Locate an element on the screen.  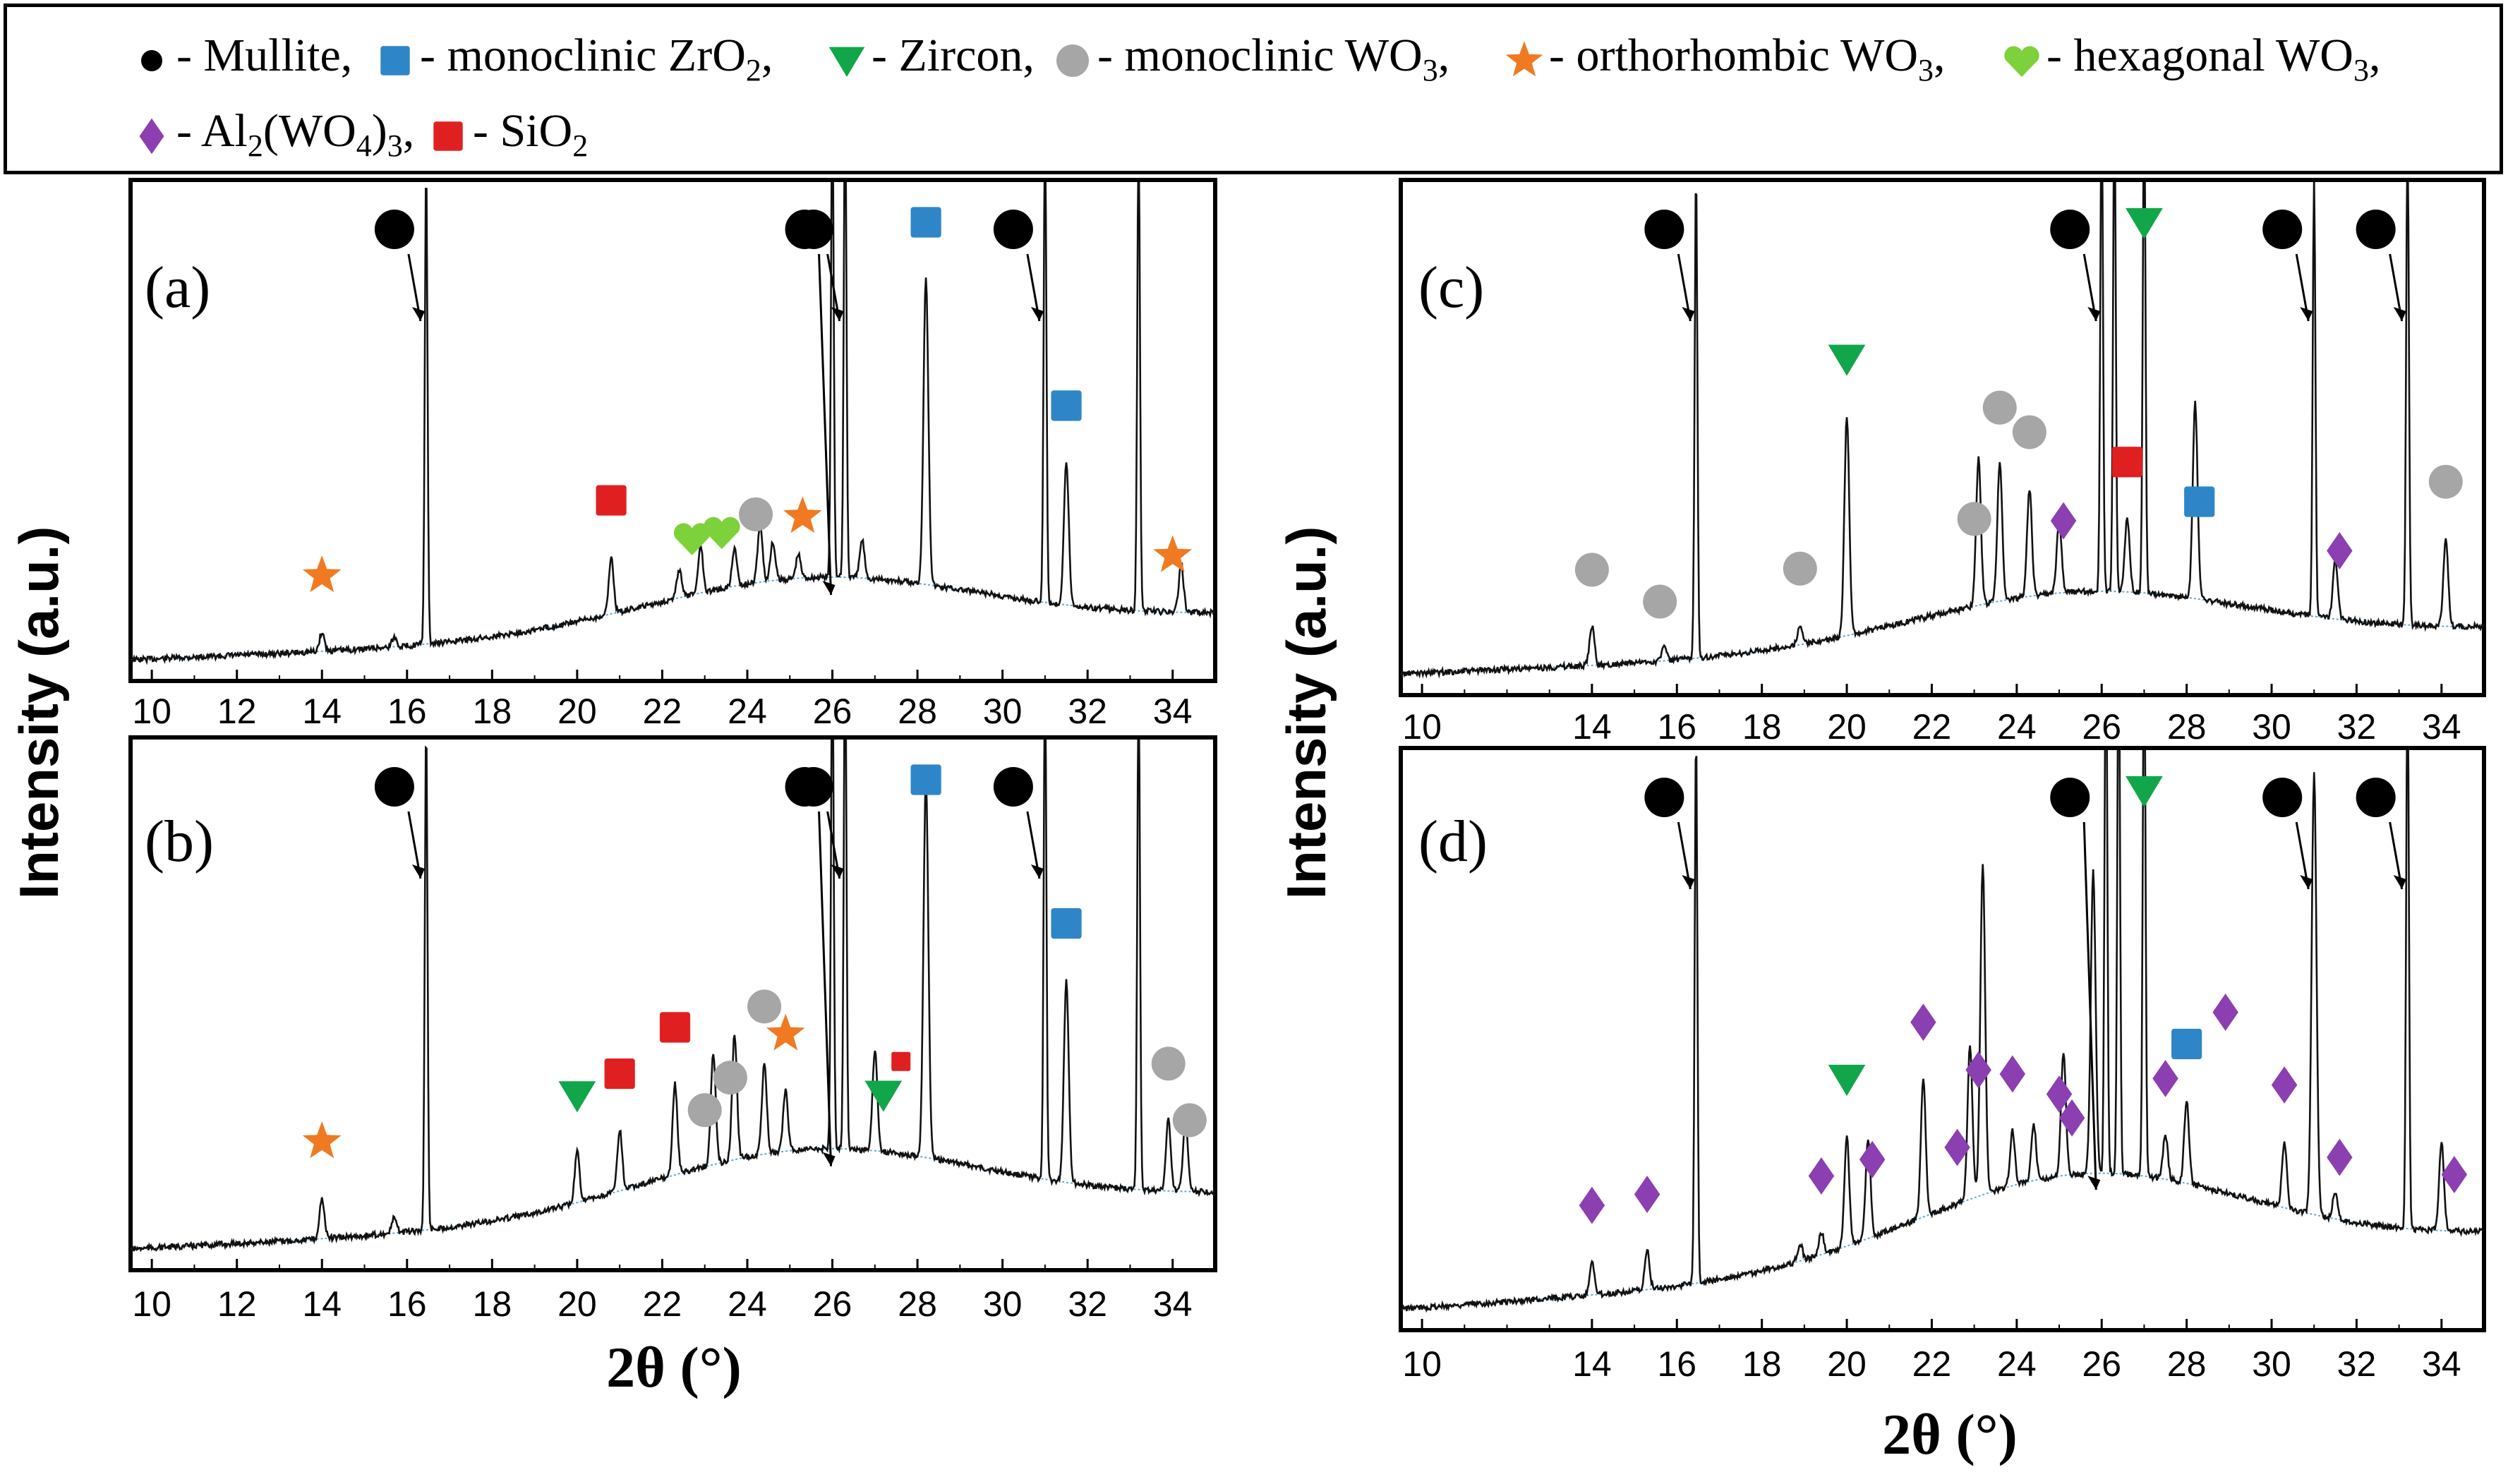
legend-marker-zro2 is located at coordinates (395, 61).